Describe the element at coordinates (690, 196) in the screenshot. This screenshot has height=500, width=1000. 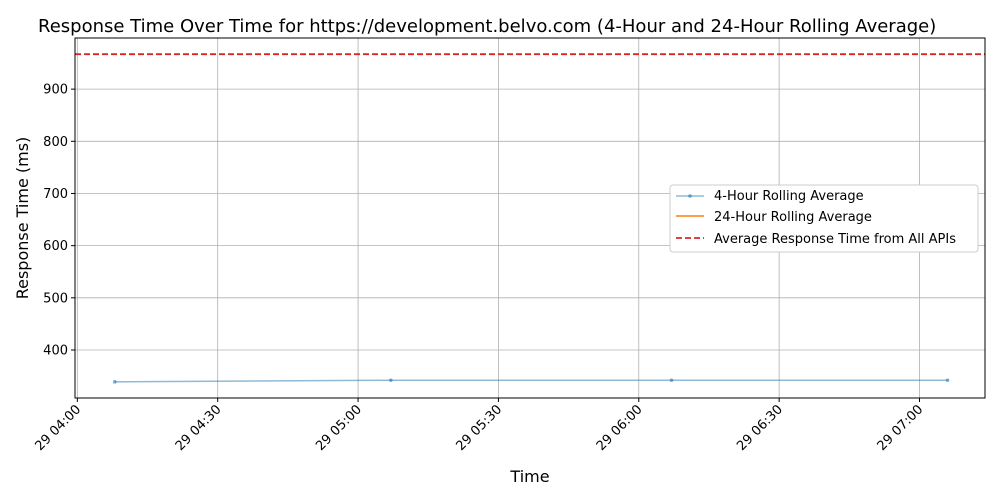
I see `legend-marker-4h` at that location.